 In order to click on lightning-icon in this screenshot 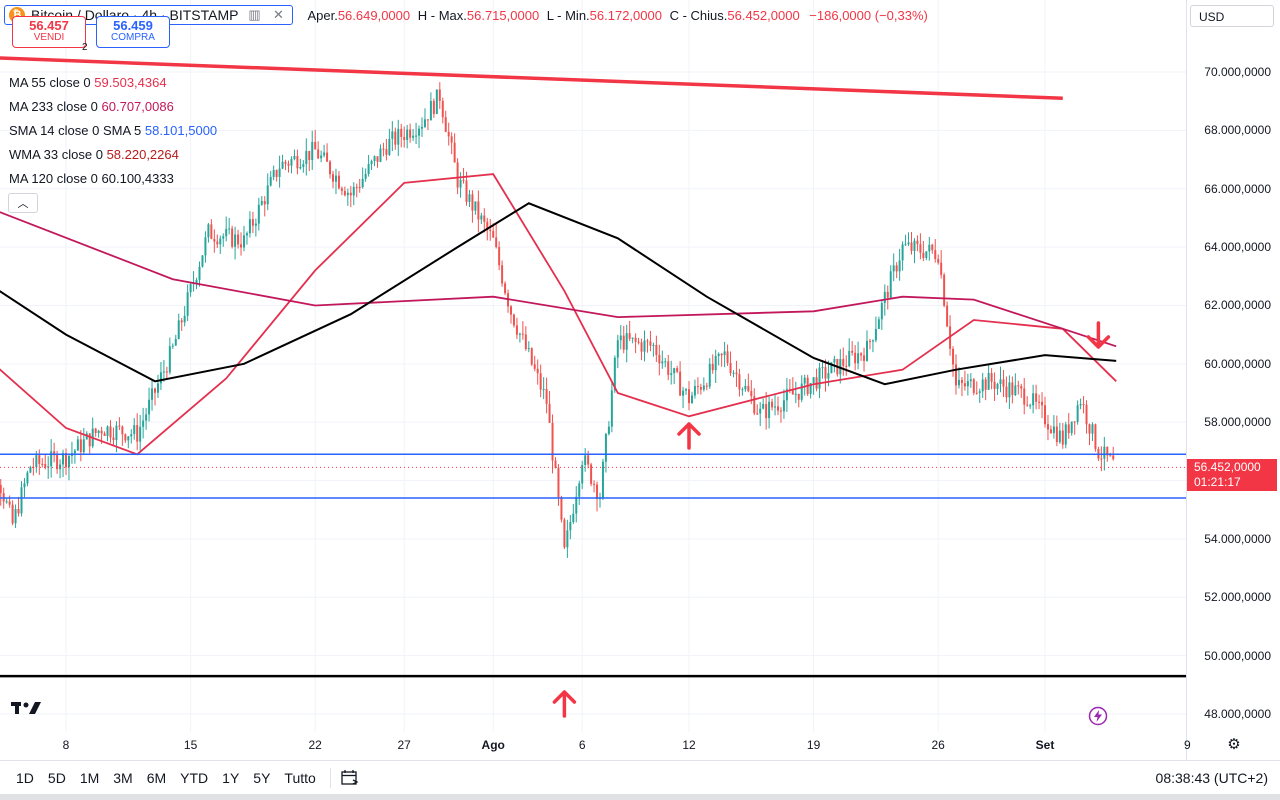, I will do `click(1098, 716)`.